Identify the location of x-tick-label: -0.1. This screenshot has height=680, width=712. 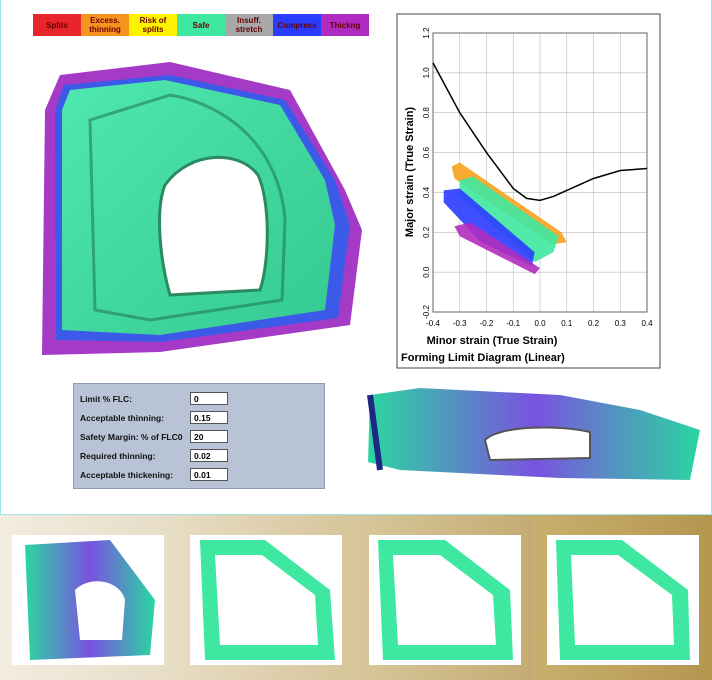
(513, 323).